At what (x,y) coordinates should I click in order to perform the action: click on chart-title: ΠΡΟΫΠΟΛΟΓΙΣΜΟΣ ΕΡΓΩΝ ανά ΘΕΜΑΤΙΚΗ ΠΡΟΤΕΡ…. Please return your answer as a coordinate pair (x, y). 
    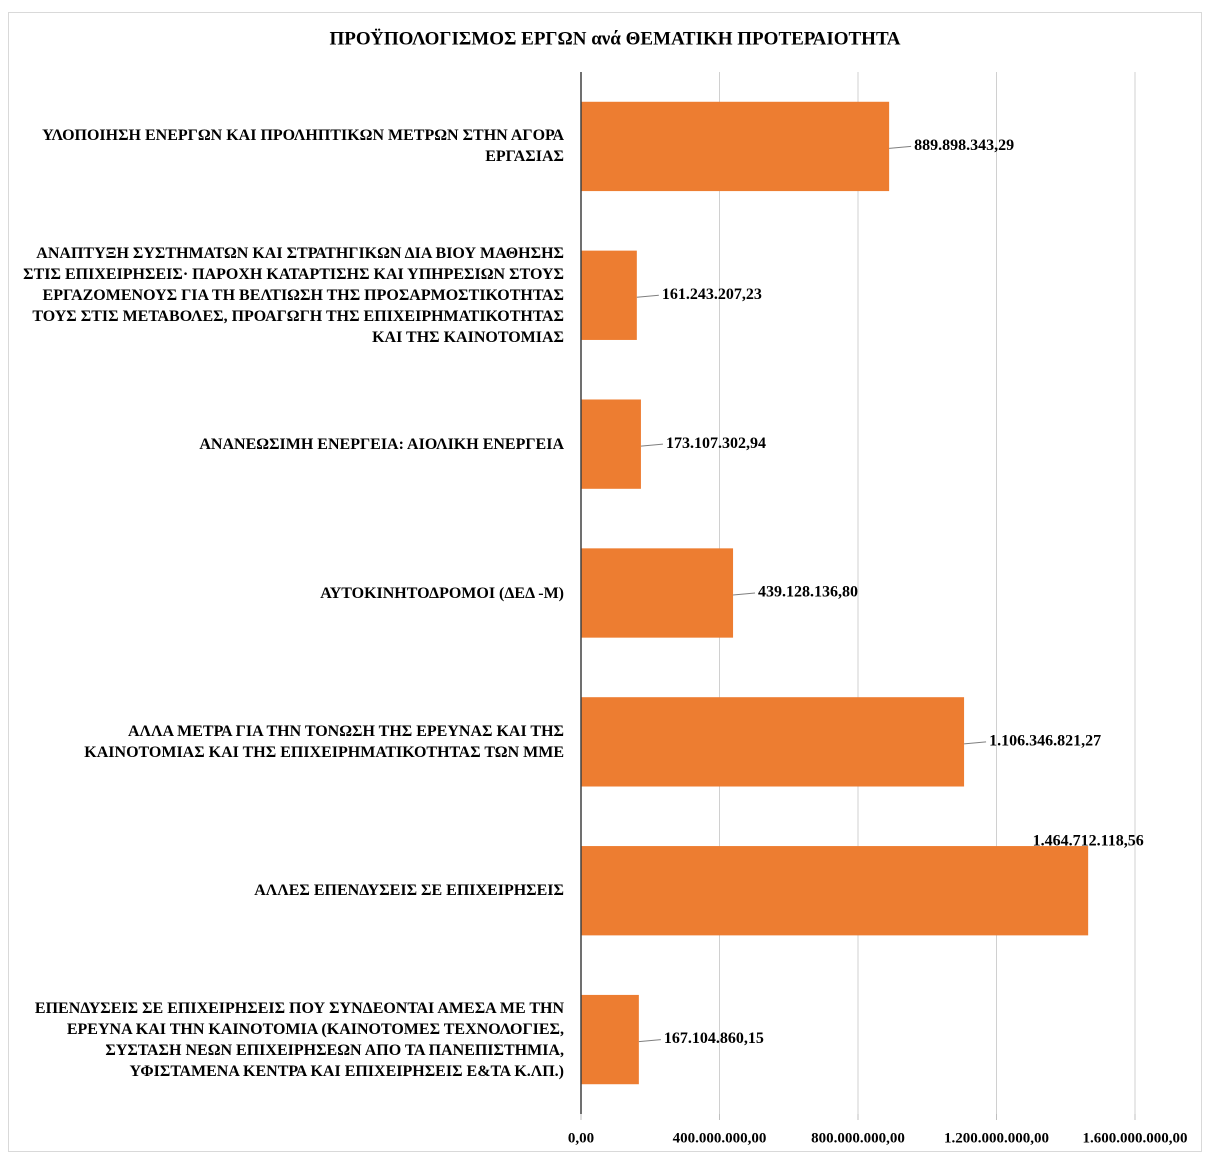
    Looking at the image, I should click on (615, 38).